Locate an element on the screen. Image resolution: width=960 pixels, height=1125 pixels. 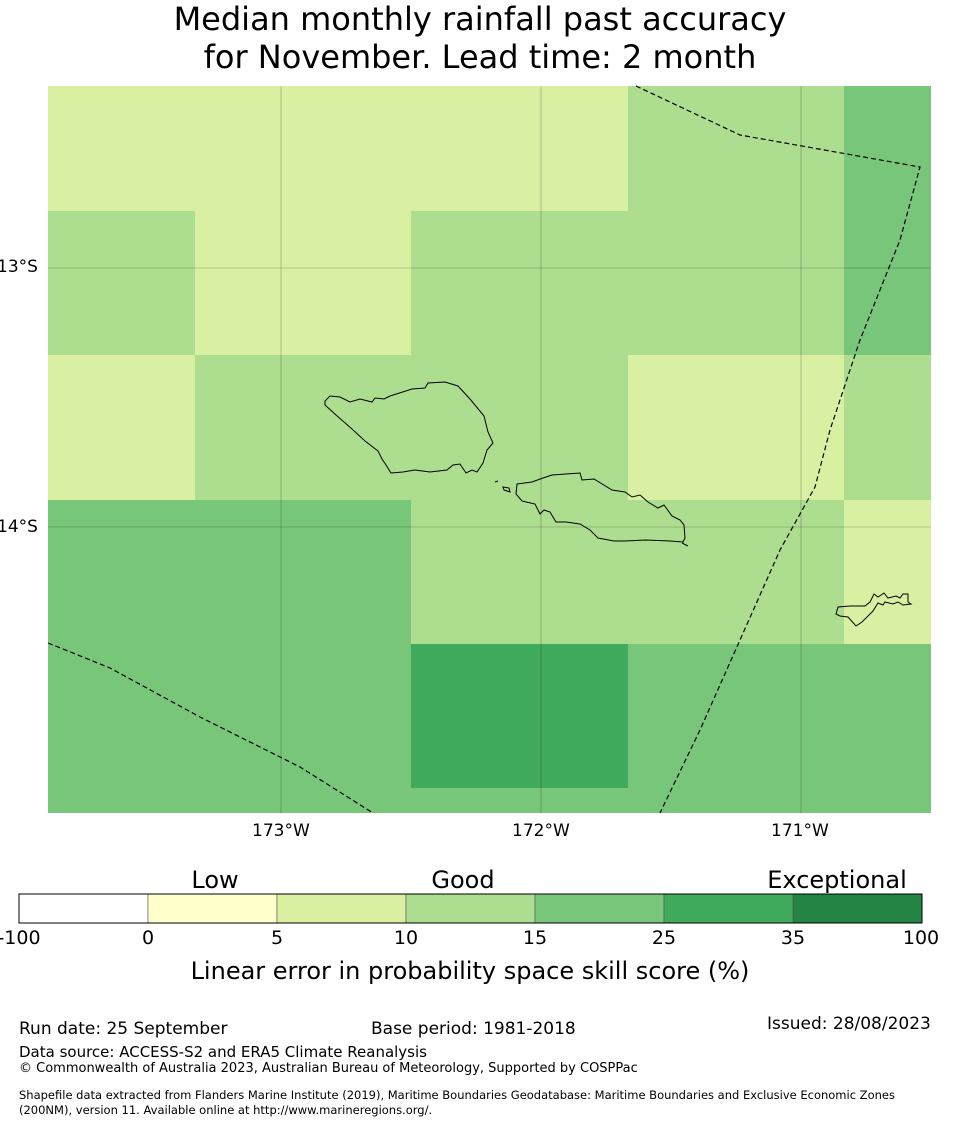
map-title-line-1: Median monthly rainfall past accuracy is located at coordinates (480, 19).